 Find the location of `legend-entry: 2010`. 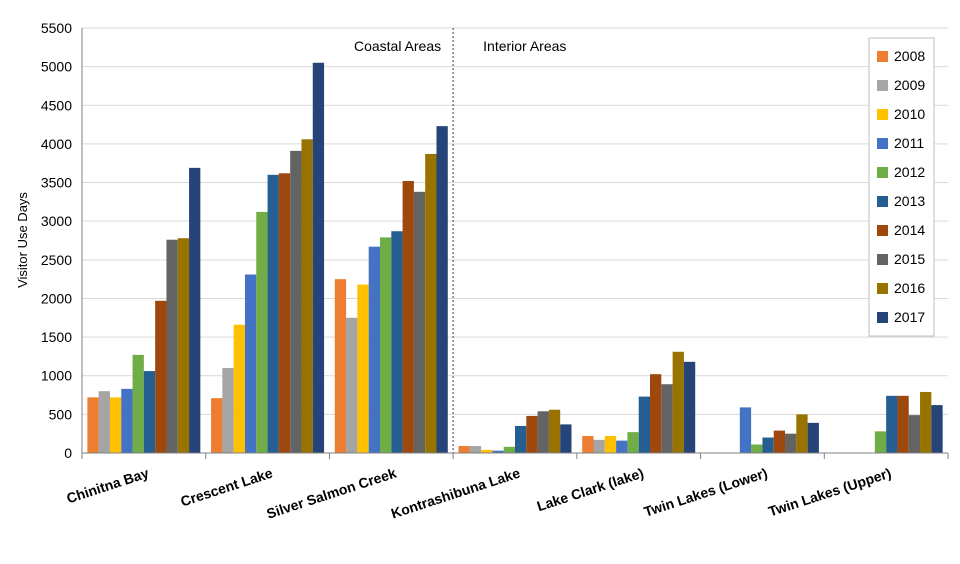

legend-entry: 2010 is located at coordinates (909, 114).